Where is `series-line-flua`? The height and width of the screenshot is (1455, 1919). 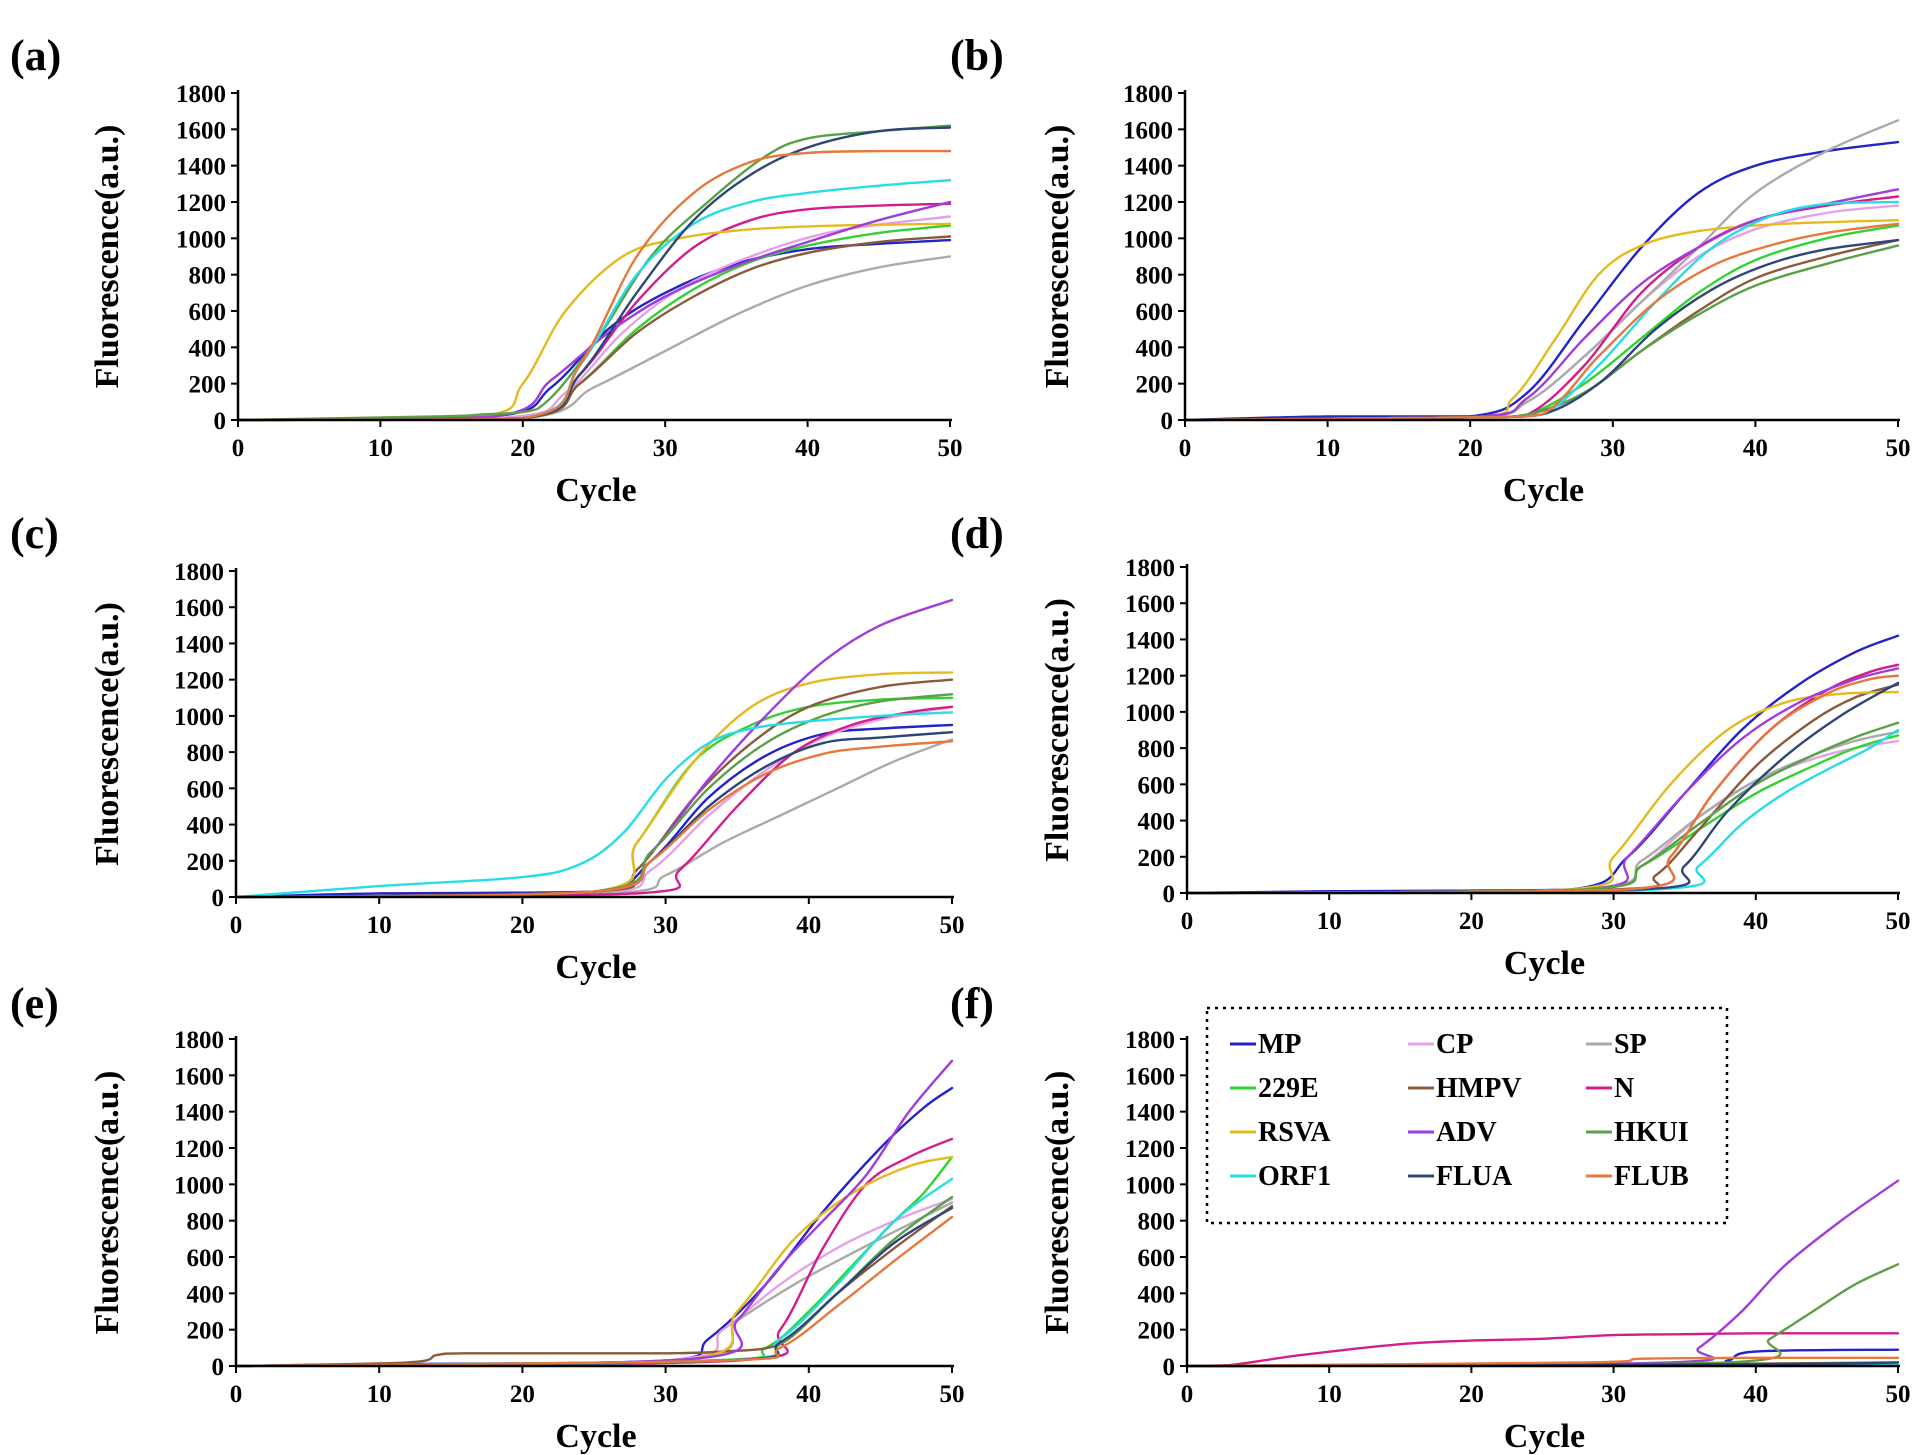 series-line-flua is located at coordinates (594, 274).